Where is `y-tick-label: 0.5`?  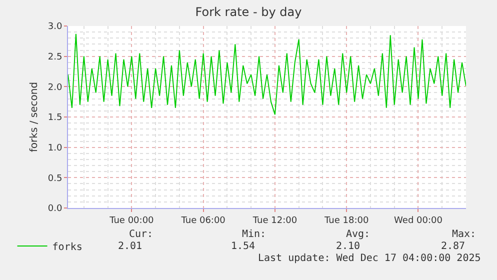
y-tick-label: 0.5 is located at coordinates (55, 179).